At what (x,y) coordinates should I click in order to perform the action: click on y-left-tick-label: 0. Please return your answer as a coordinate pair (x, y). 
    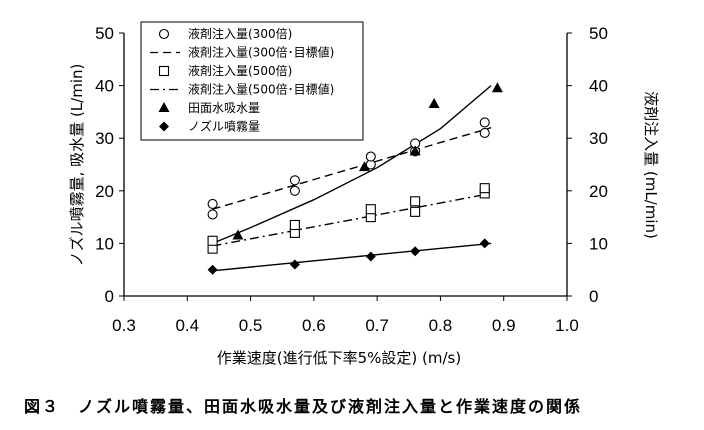
    Looking at the image, I should click on (109, 296).